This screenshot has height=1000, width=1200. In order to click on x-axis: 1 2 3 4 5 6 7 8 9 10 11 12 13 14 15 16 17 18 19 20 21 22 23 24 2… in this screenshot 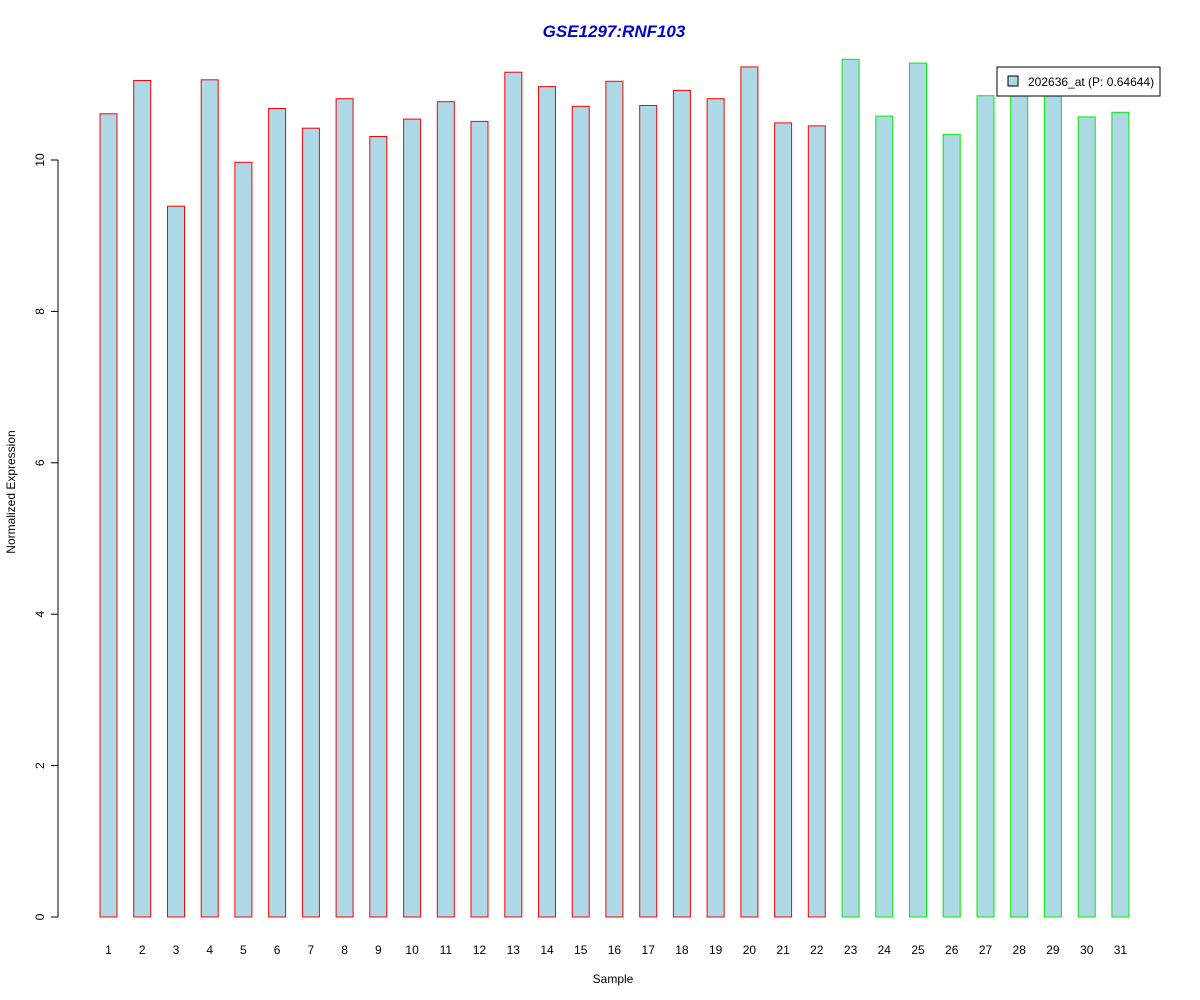, I will do `click(616, 950)`.